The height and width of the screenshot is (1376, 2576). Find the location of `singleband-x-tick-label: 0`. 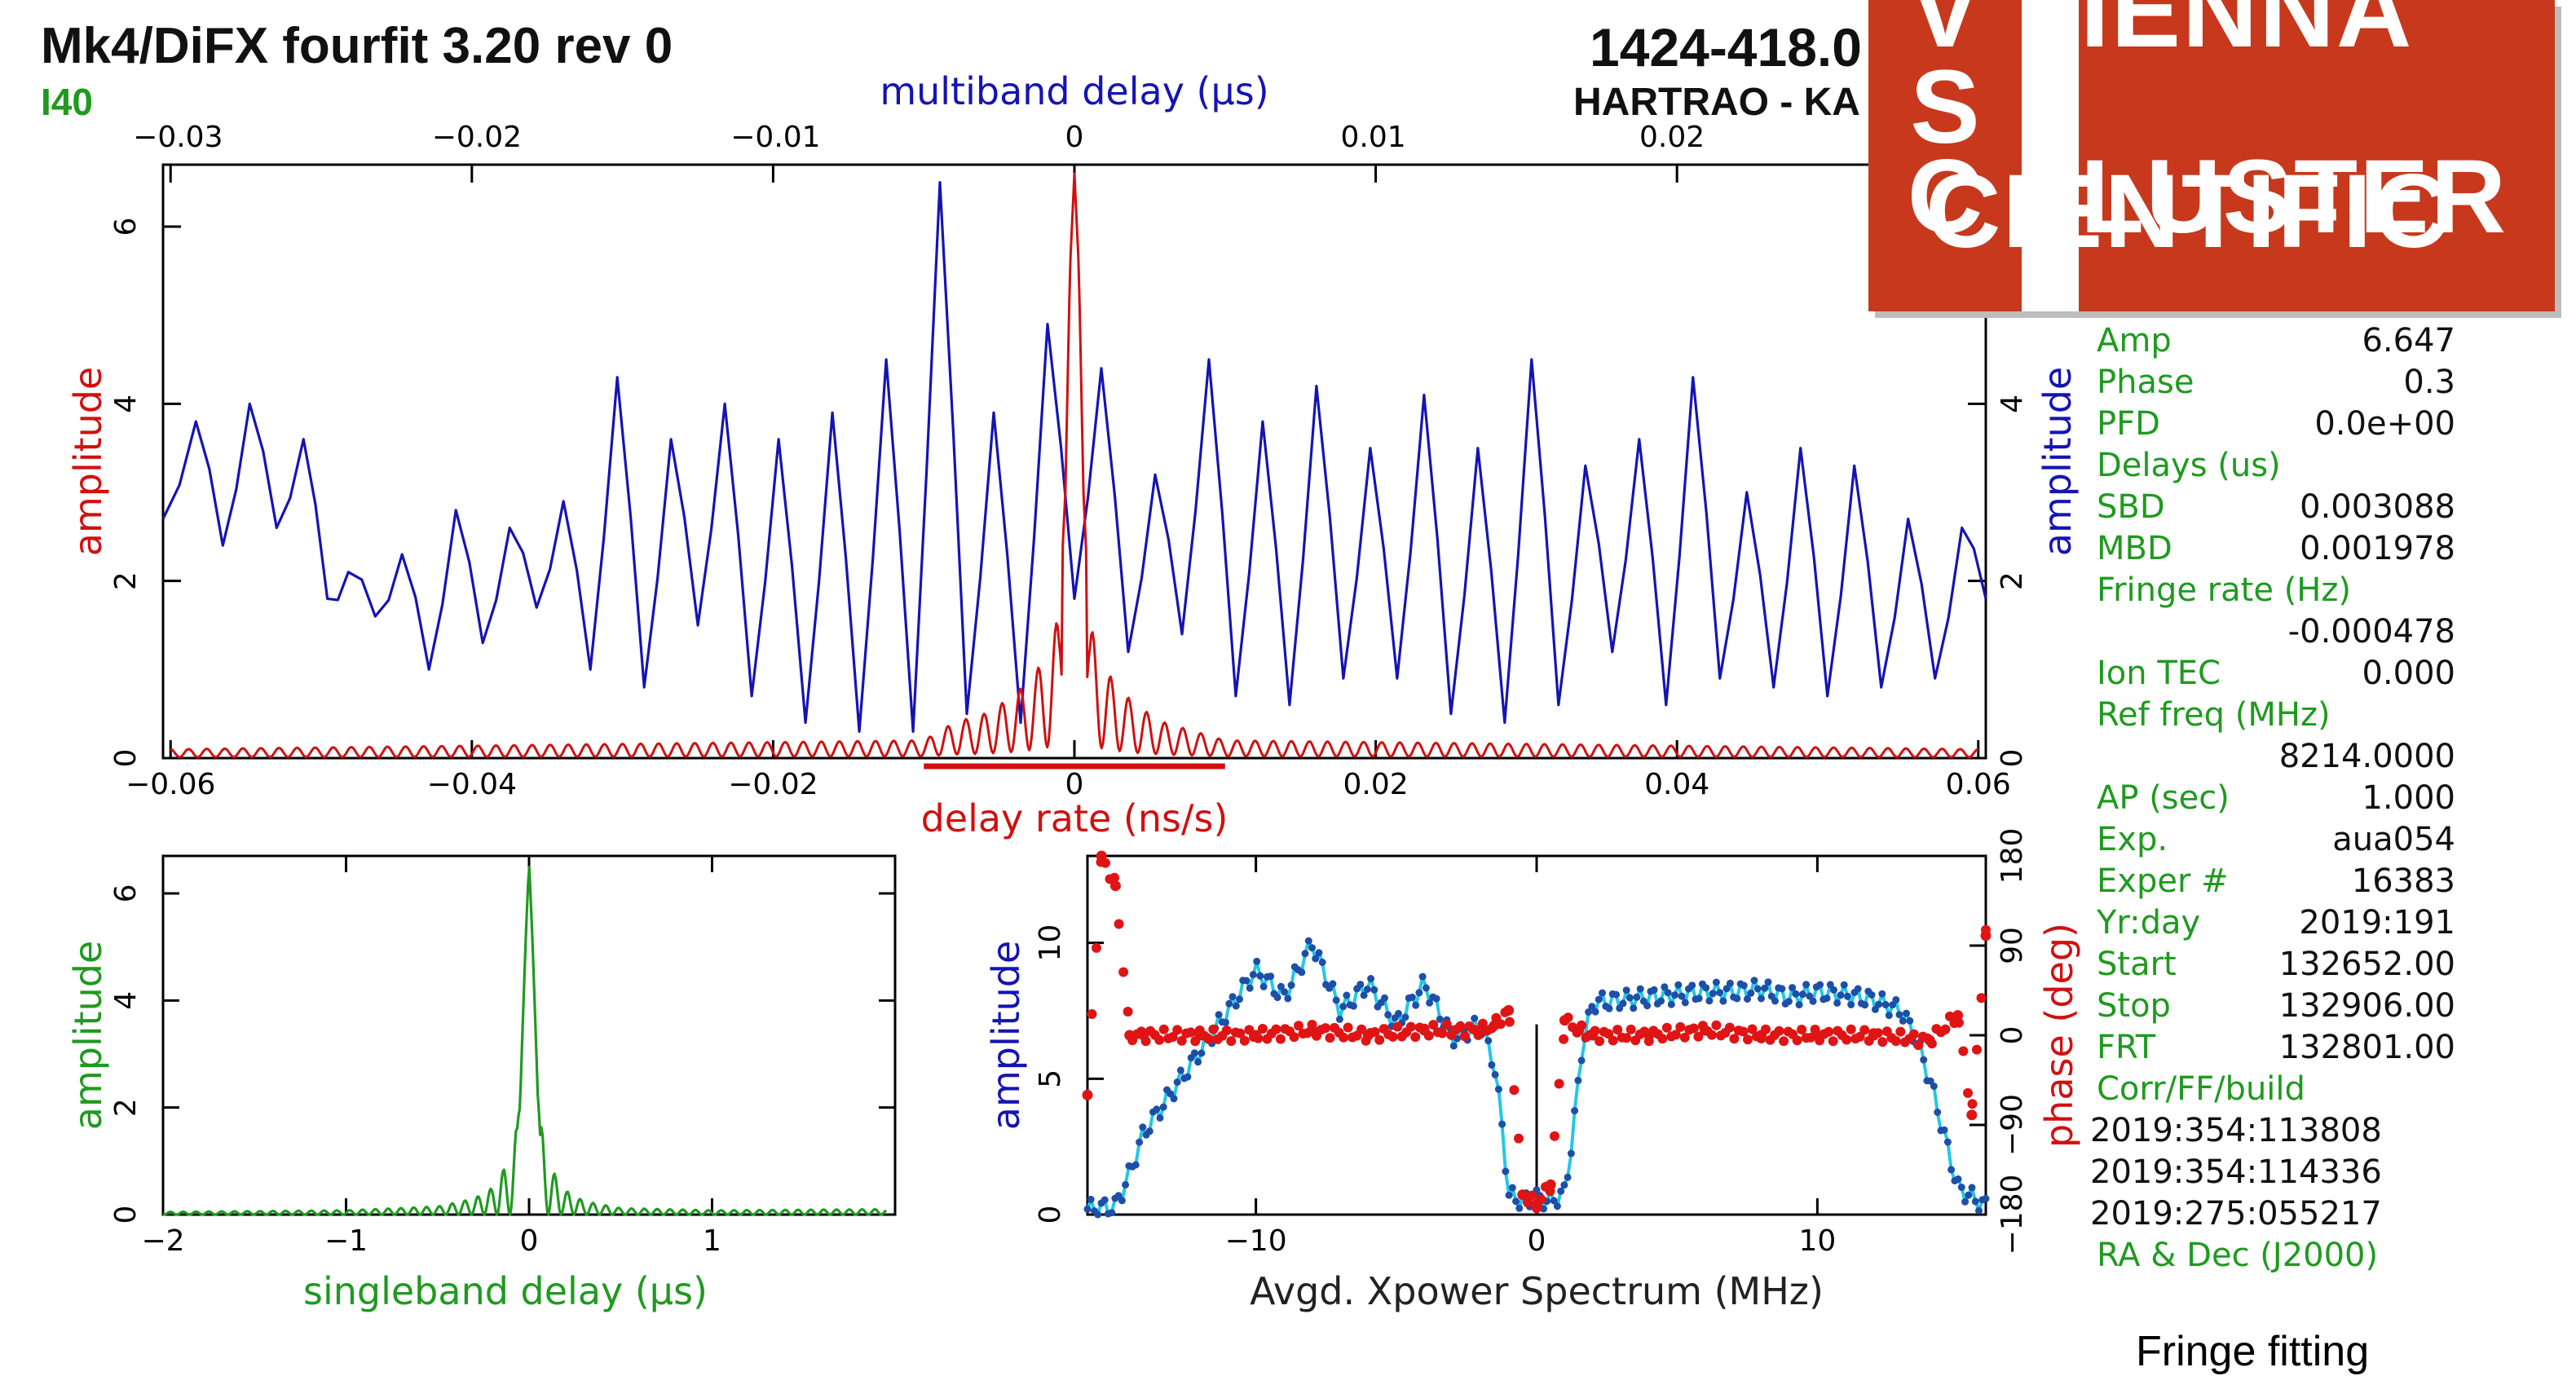

singleband-x-tick-label: 0 is located at coordinates (529, 1241).